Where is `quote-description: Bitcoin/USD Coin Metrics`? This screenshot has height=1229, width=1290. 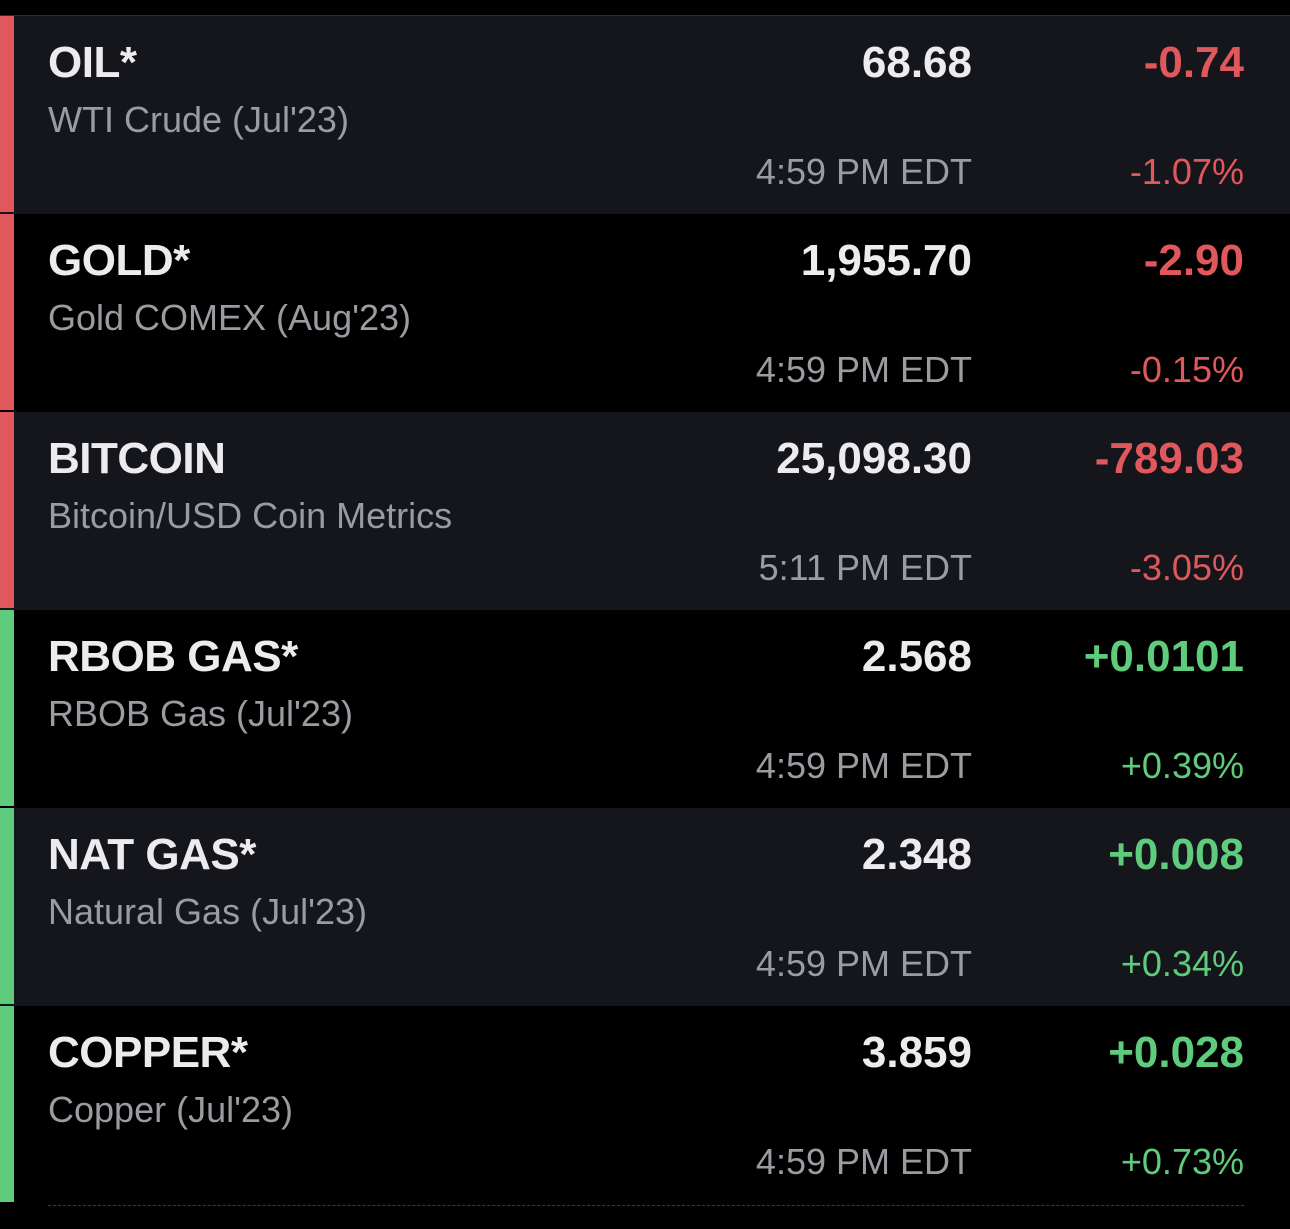
quote-description: Bitcoin/USD Coin Metrics is located at coordinates (250, 515).